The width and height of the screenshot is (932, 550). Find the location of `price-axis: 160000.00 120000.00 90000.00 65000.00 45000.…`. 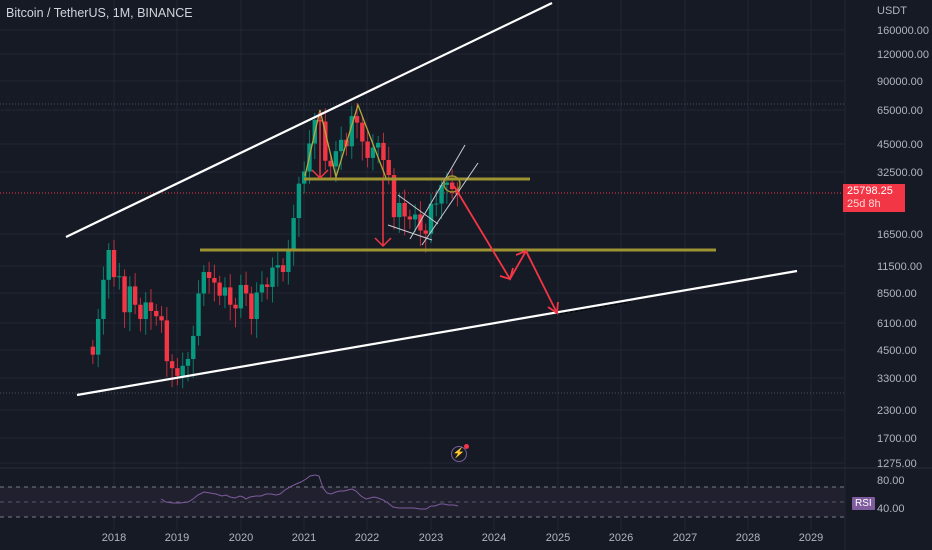

price-axis: 160000.00 120000.00 90000.00 65000.00 45000.… is located at coordinates (903, 247).